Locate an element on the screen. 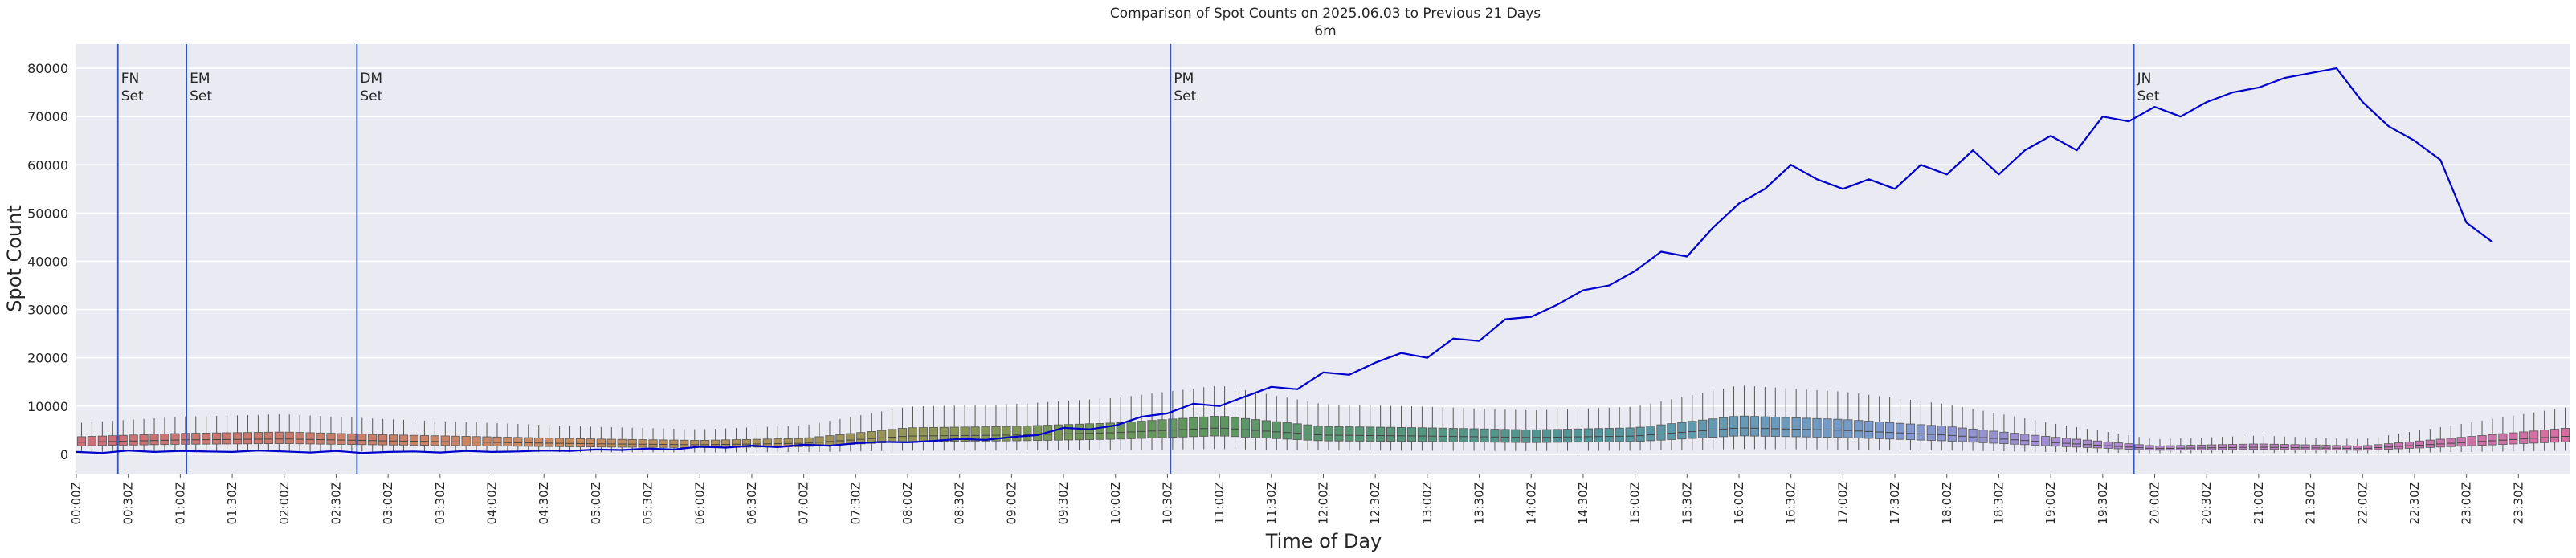 The width and height of the screenshot is (2576, 558). x-tick-label: 23:30Z is located at coordinates (2518, 503).